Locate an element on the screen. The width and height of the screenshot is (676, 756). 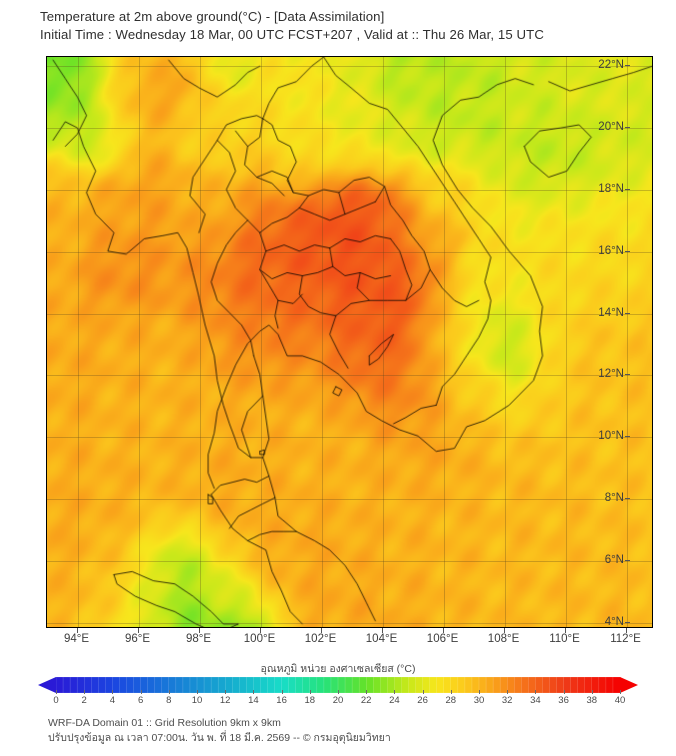
colorbar-tick-label: 20 is located at coordinates (338, 700).